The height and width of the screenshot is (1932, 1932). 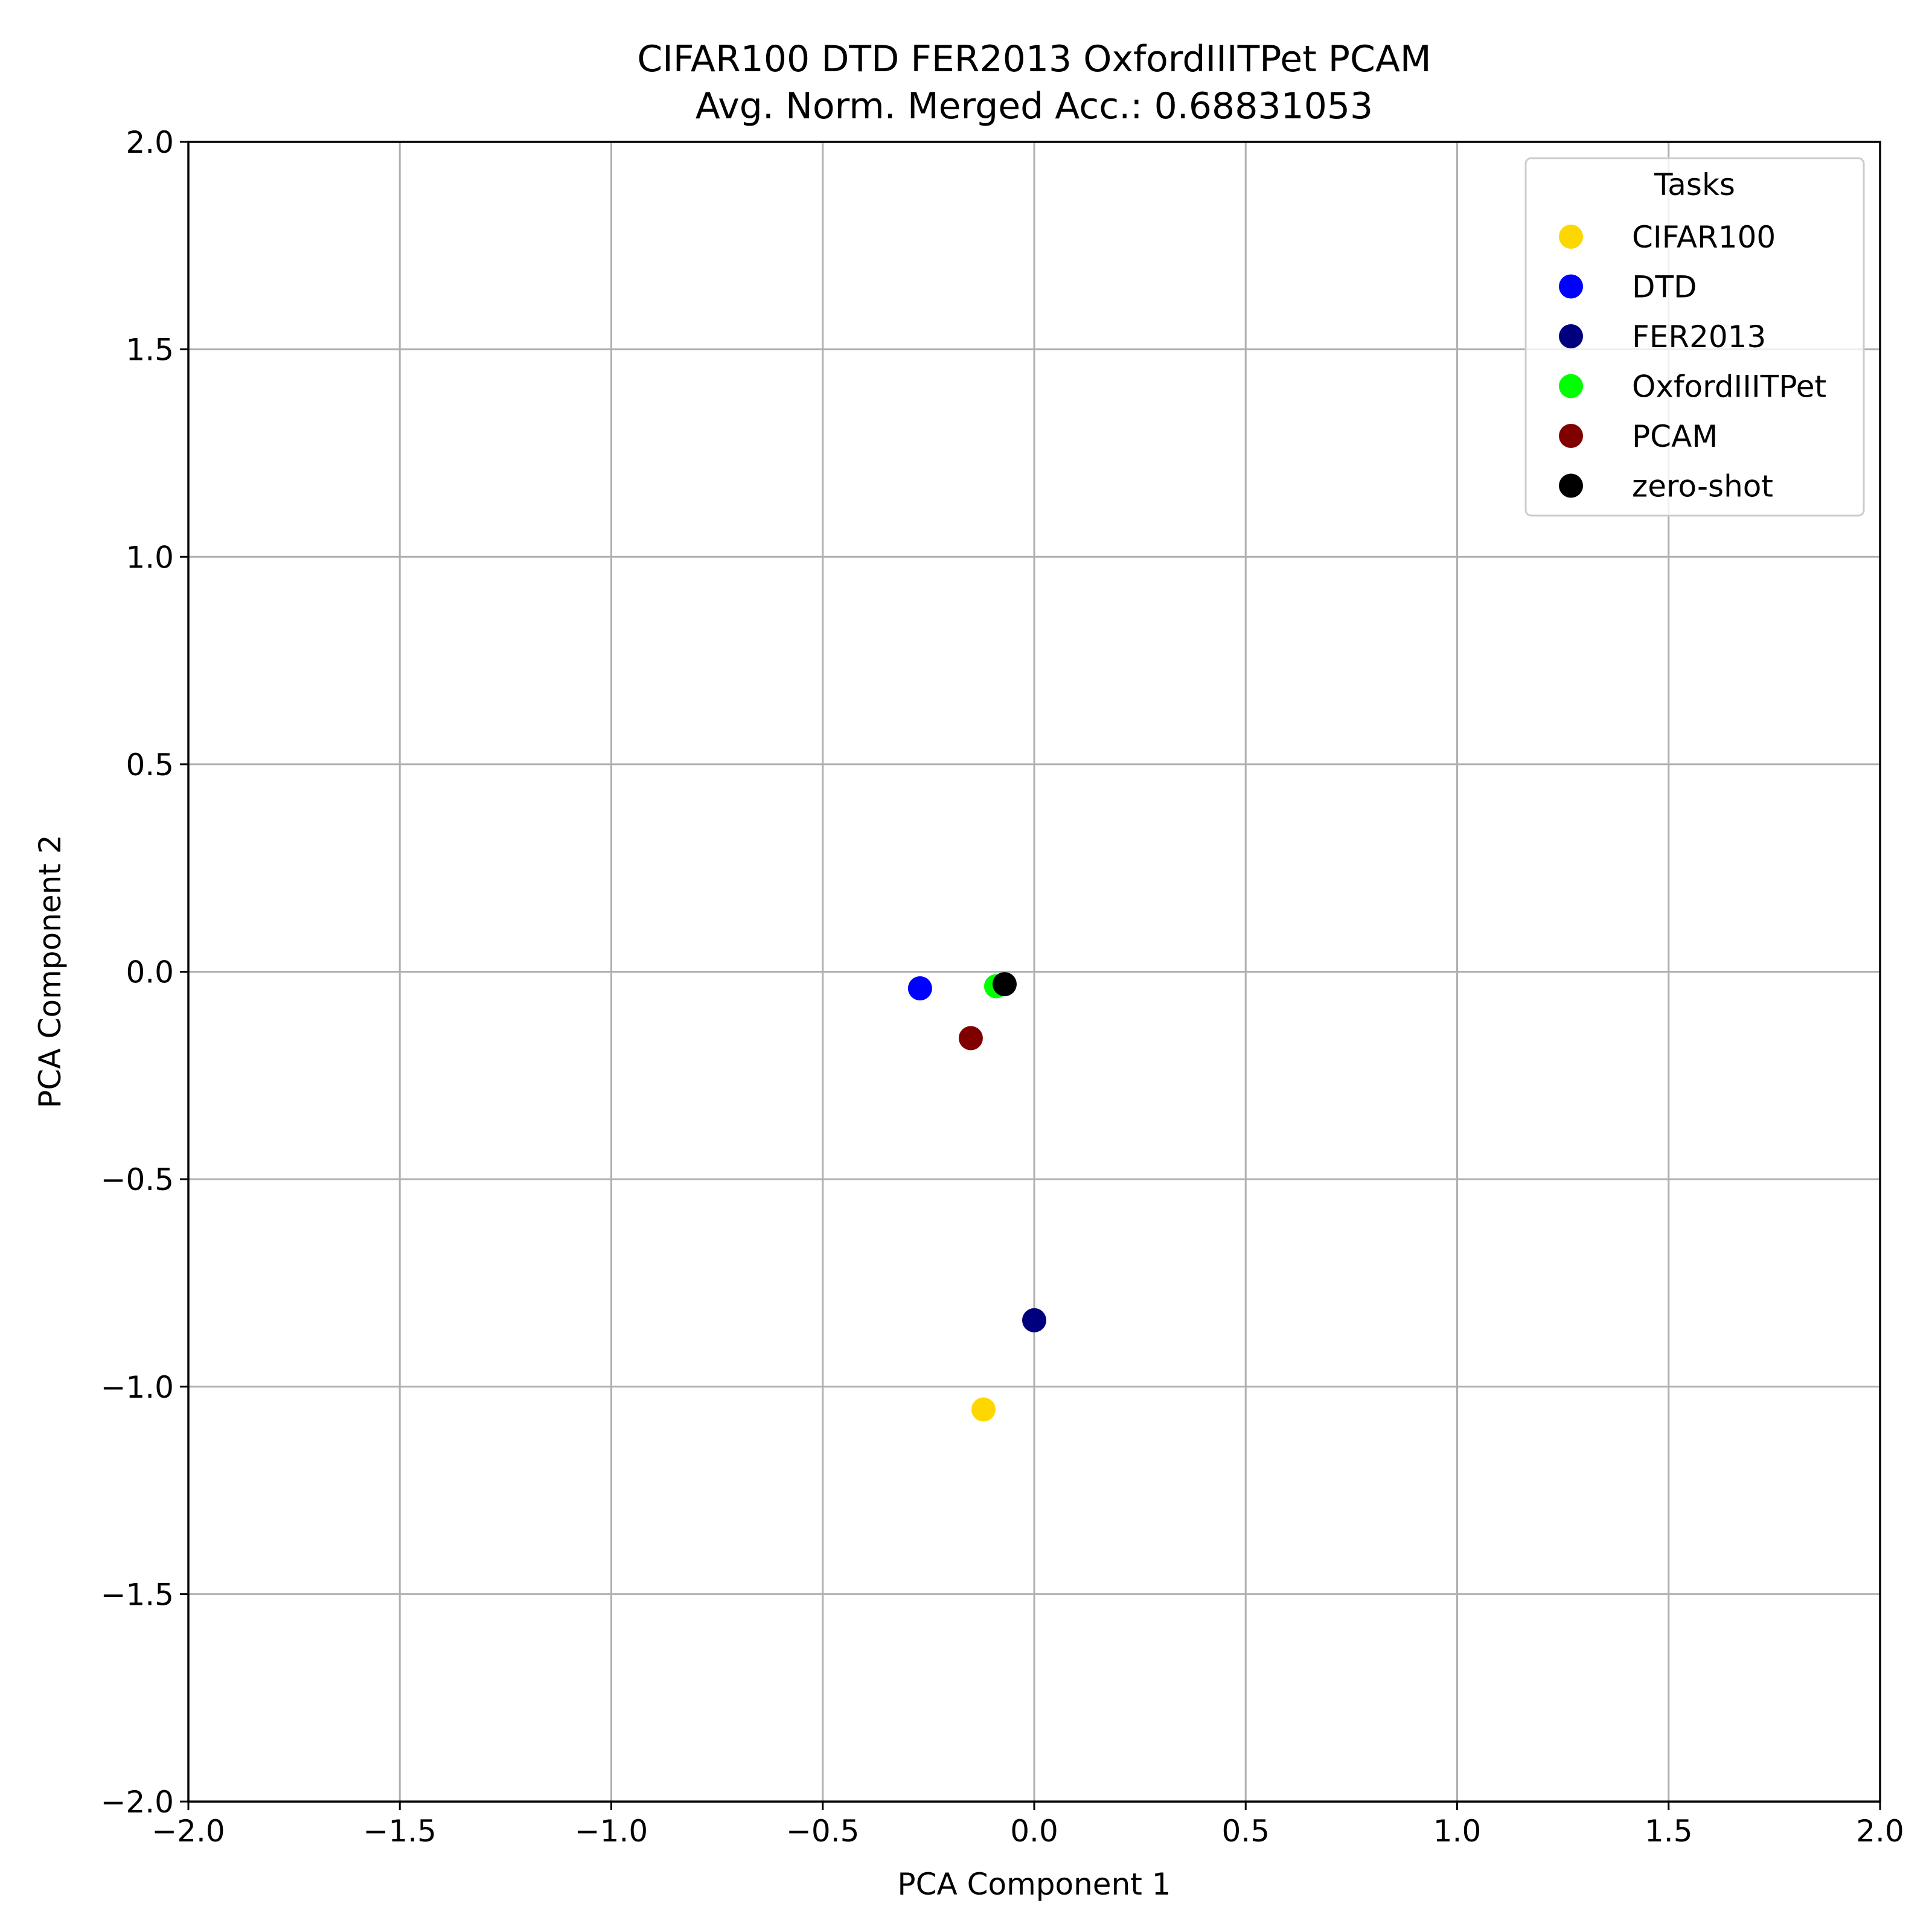 What do you see at coordinates (1695, 185) in the screenshot?
I see `legend-title: Tasks` at bounding box center [1695, 185].